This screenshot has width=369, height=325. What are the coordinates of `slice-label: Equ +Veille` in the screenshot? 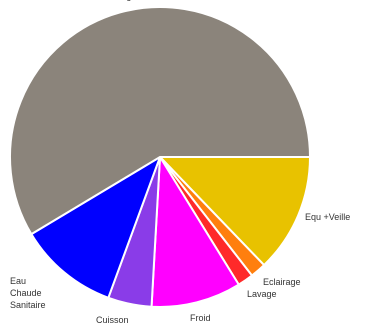 It's located at (327, 217).